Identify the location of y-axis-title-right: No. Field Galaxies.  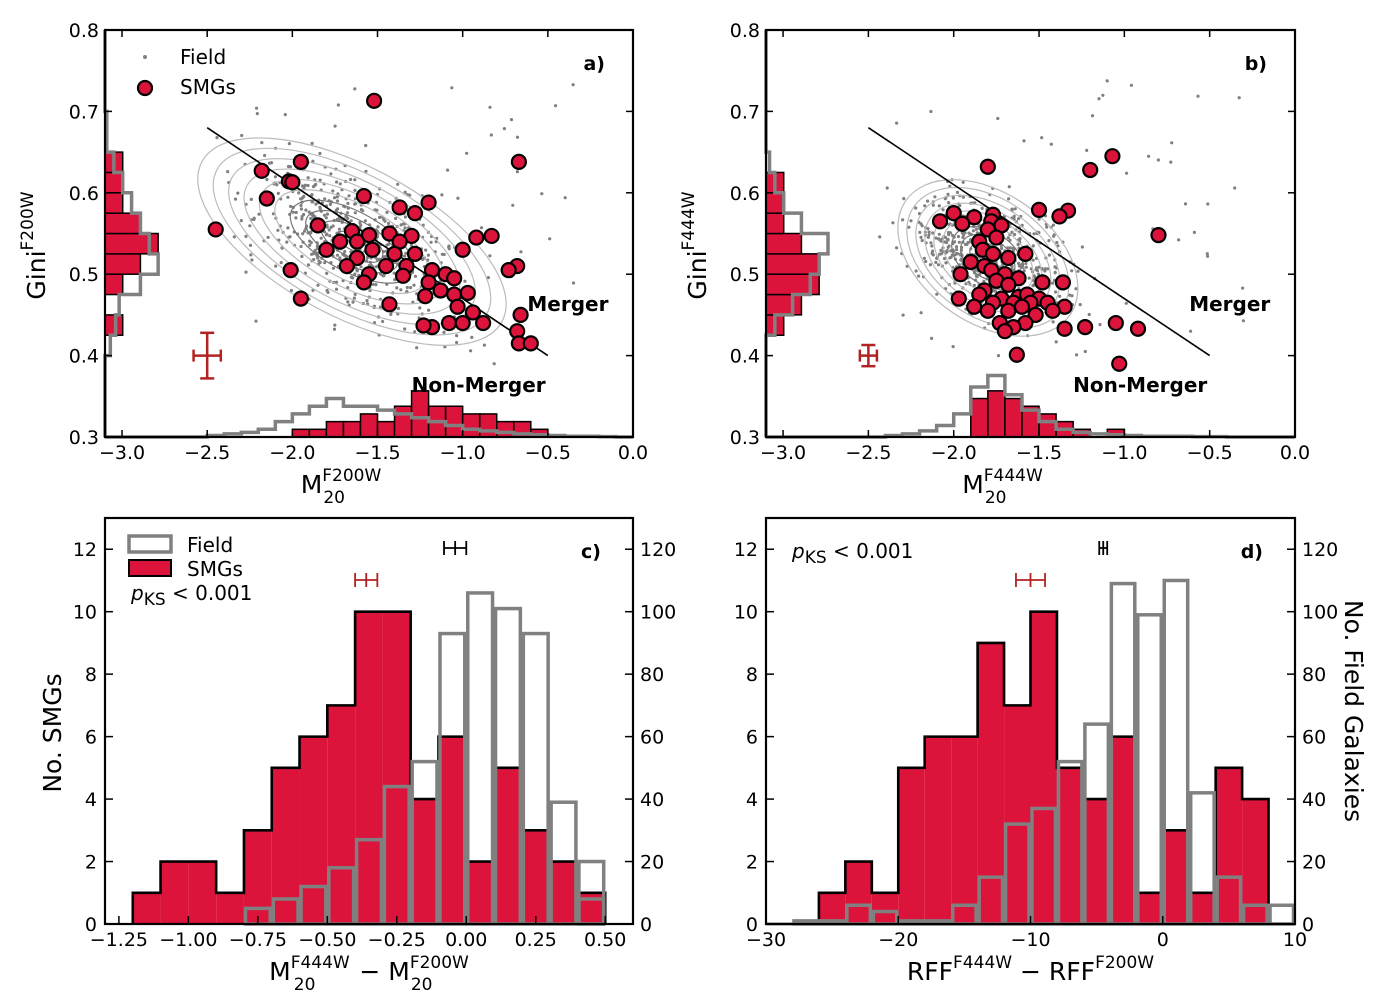
(1353, 711).